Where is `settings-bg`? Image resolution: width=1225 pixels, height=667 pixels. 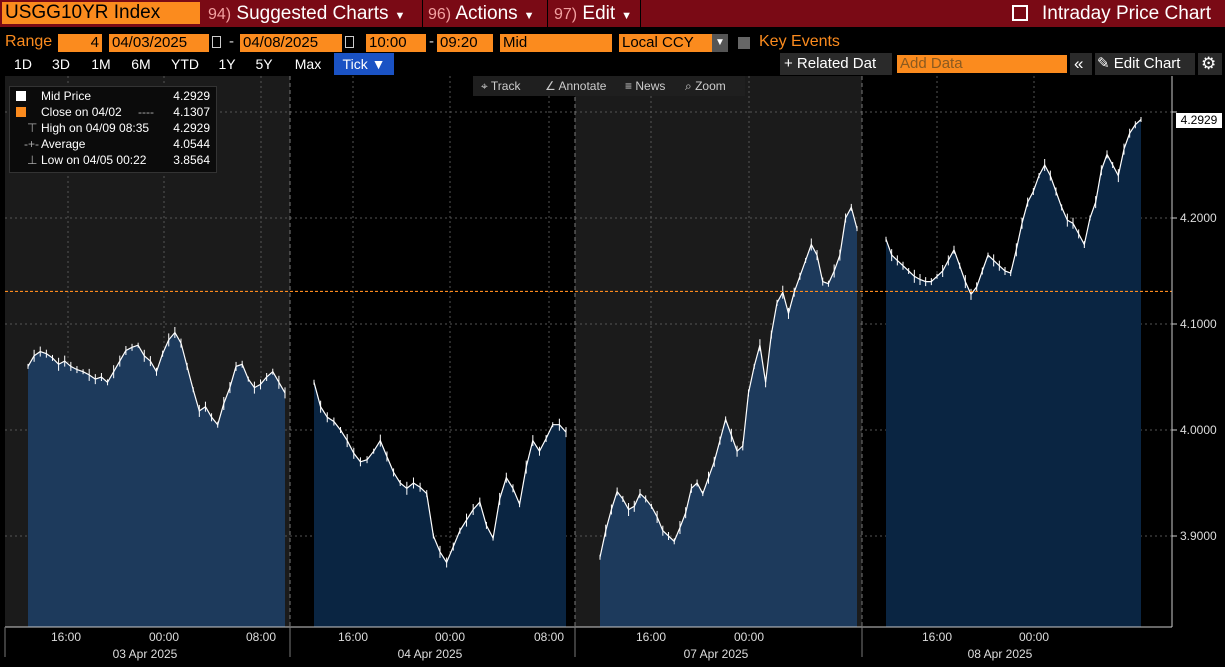 settings-bg is located at coordinates (1210, 64).